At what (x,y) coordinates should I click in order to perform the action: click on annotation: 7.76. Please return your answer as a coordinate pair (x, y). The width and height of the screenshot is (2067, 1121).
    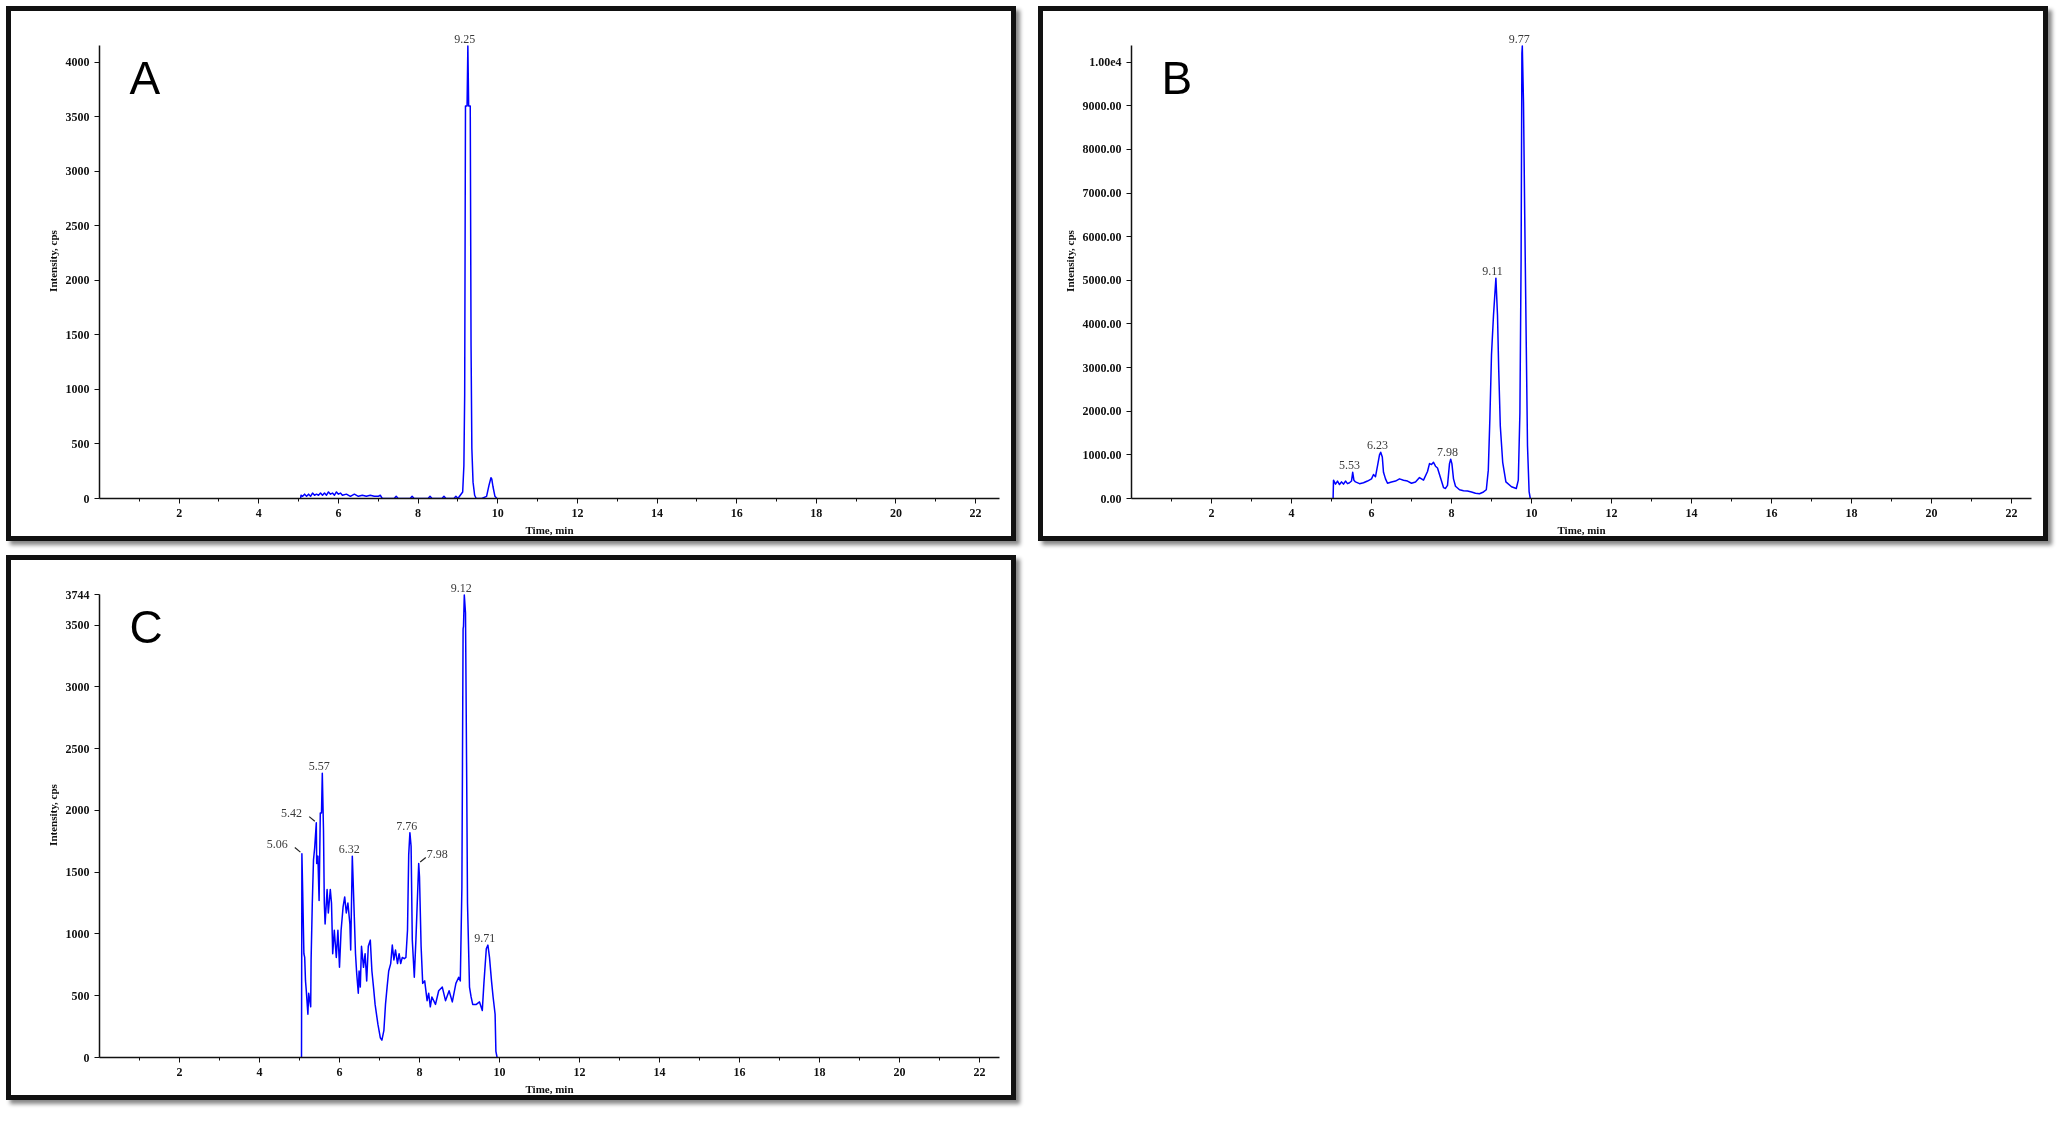
    Looking at the image, I should click on (407, 825).